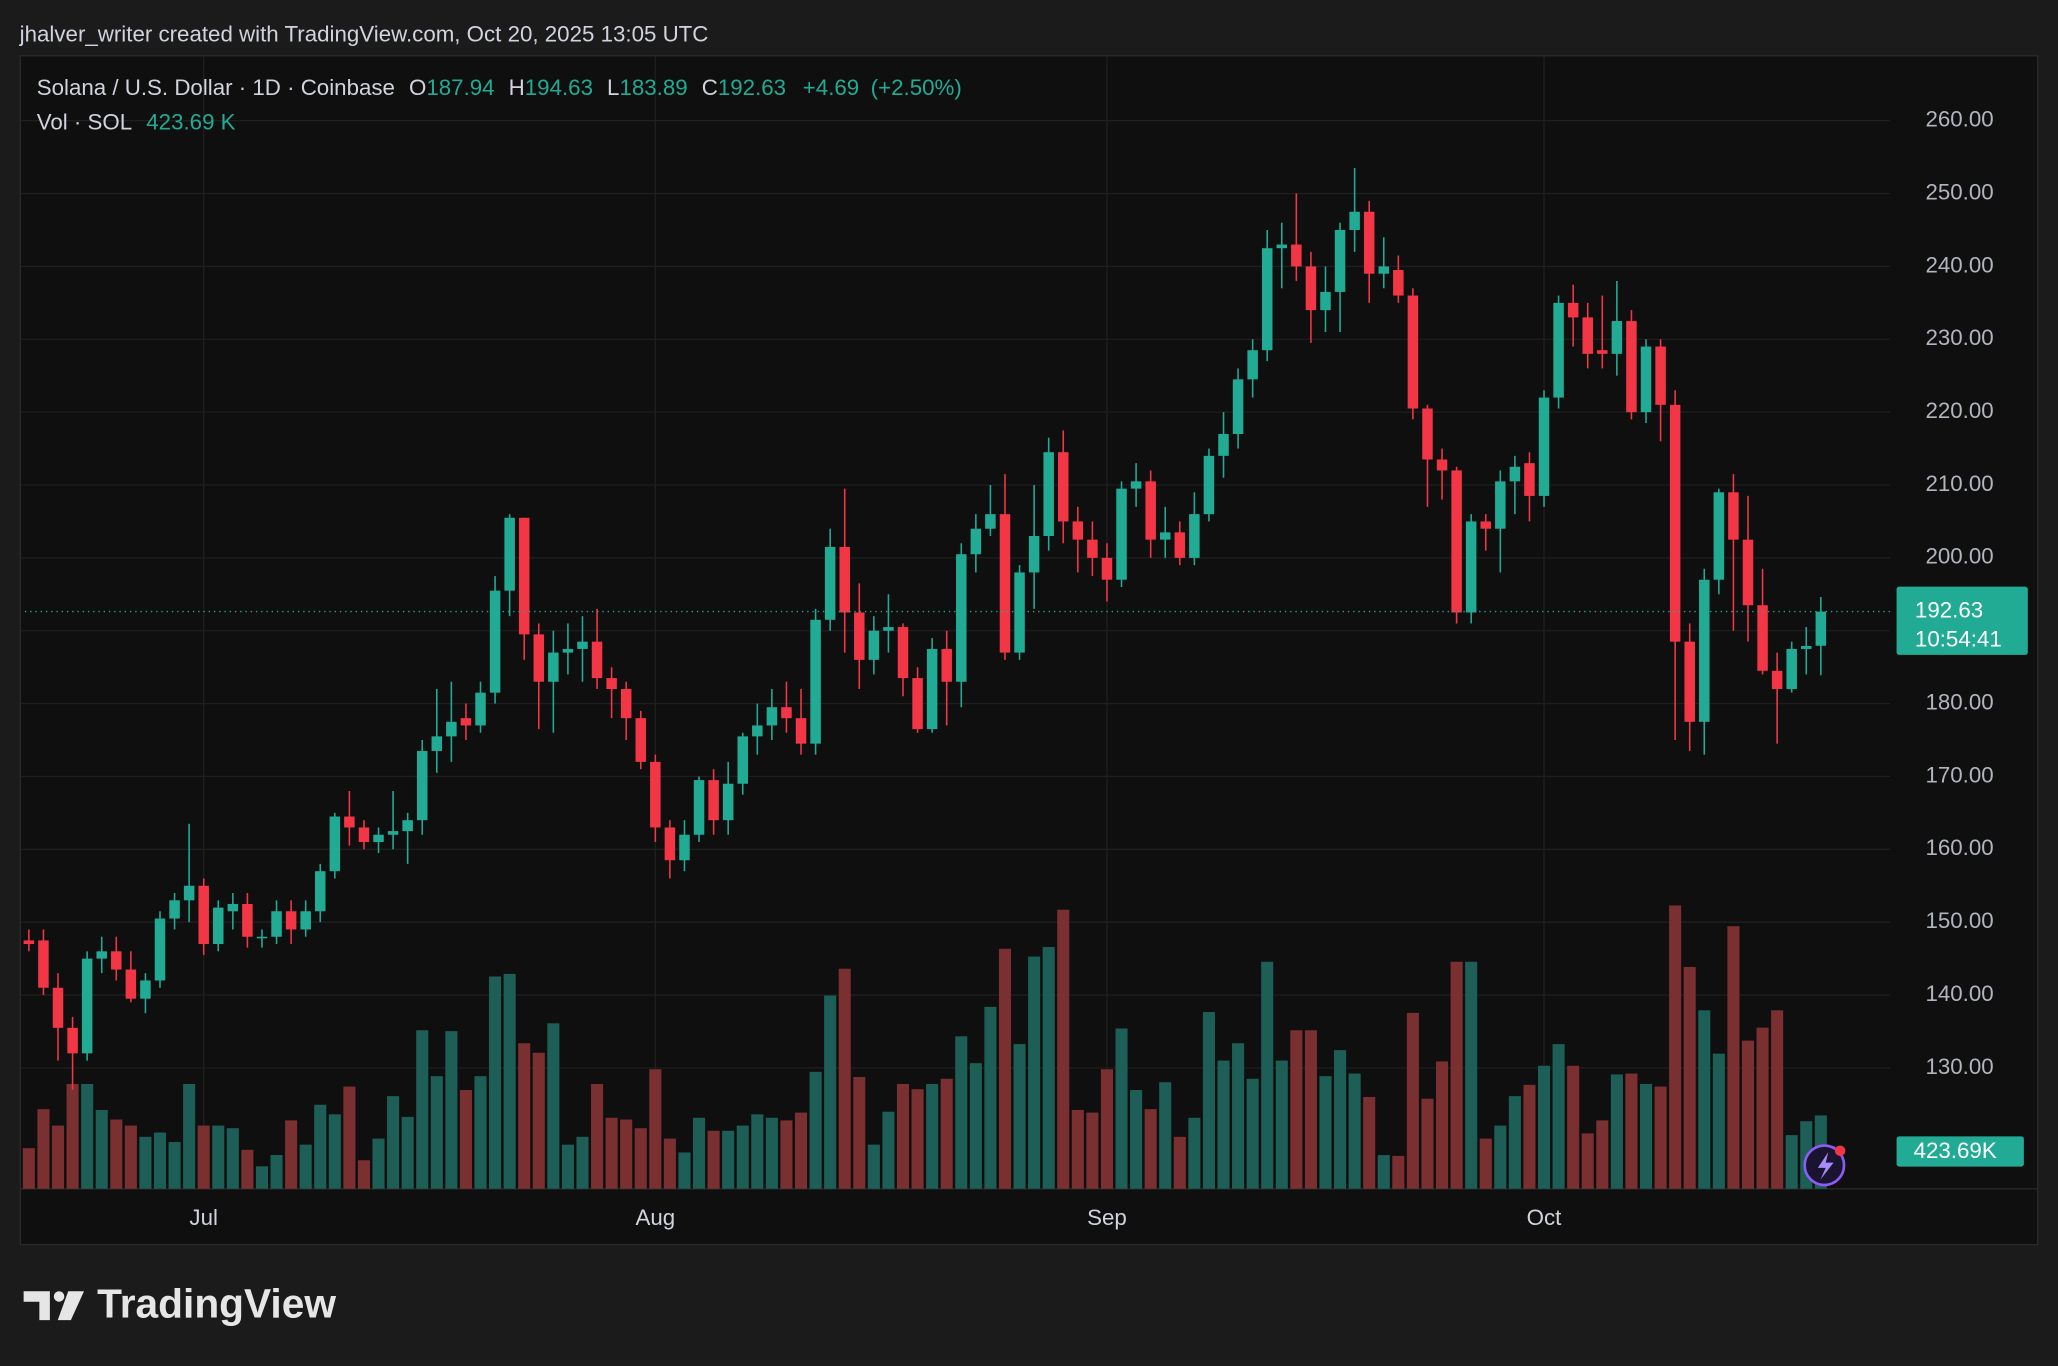  What do you see at coordinates (1107, 1217) in the screenshot?
I see `x-tick-label: Sep` at bounding box center [1107, 1217].